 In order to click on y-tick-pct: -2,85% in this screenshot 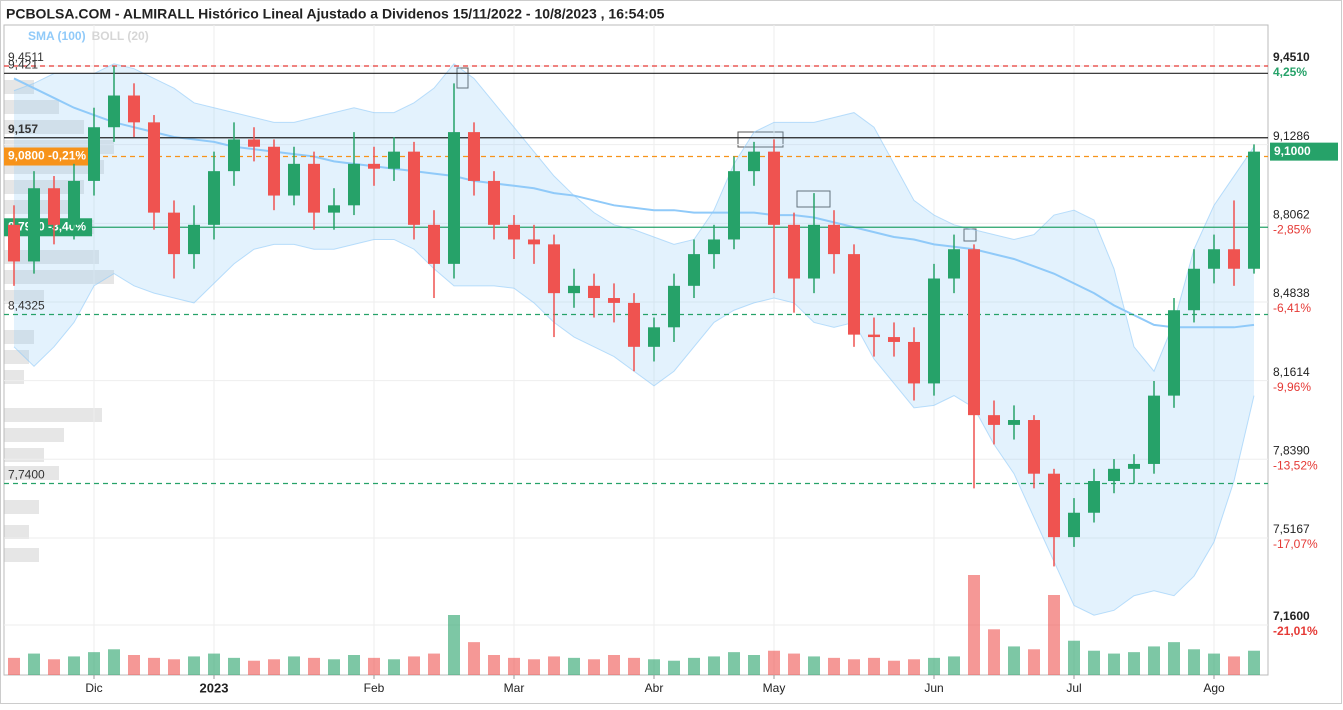, I will do `click(1292, 229)`.